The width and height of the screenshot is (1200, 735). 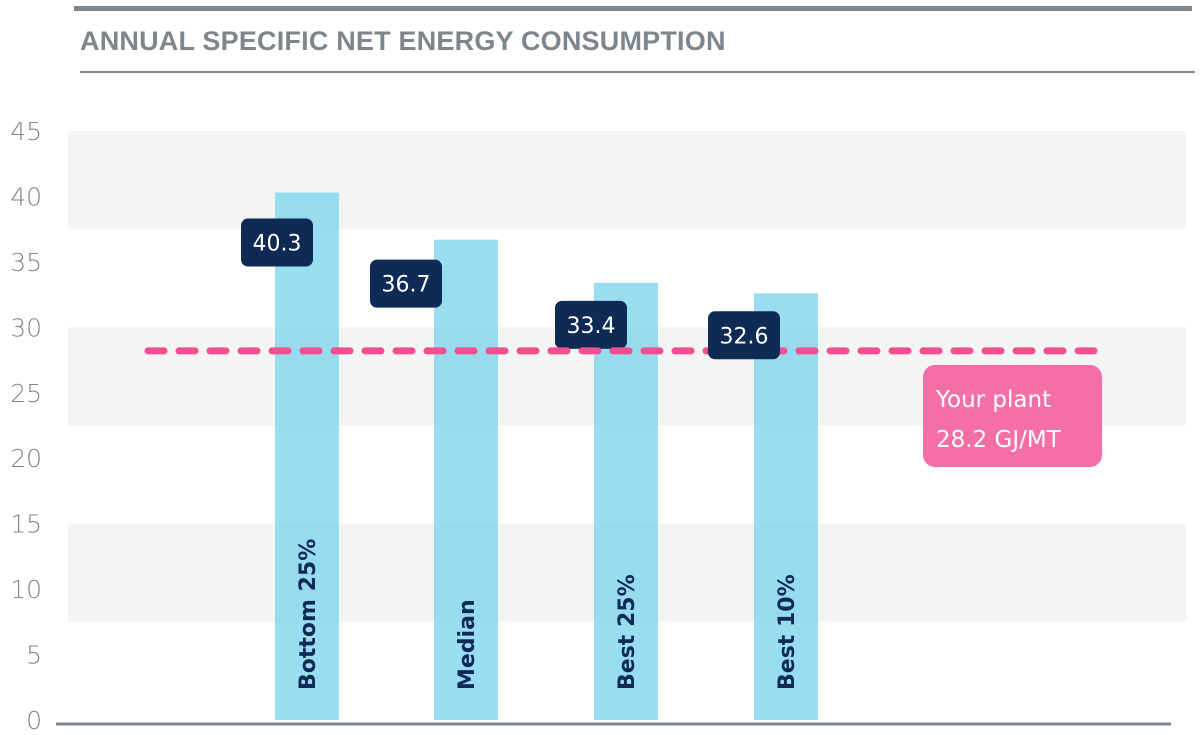 I want to click on data-label: 33.4, so click(x=591, y=324).